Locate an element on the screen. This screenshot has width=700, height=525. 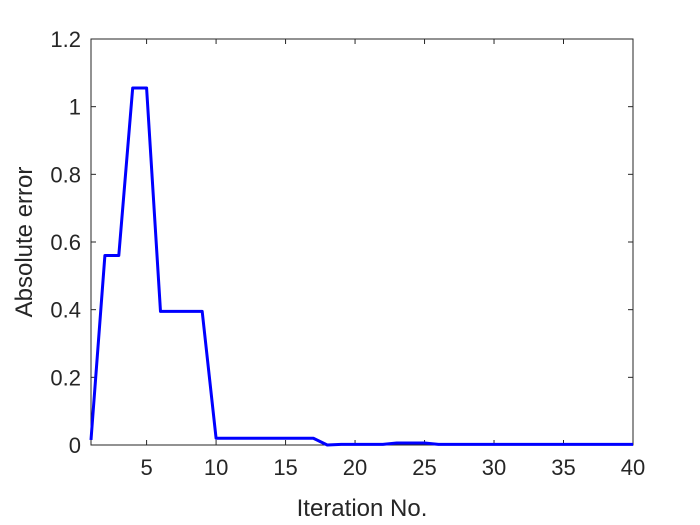
x-axis-label: Iteration No. is located at coordinates (362, 508).